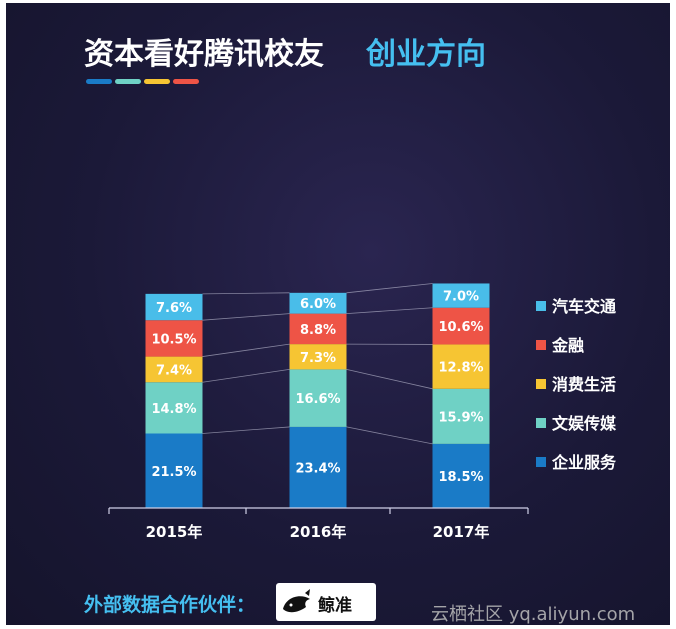 The image size is (676, 629). Describe the element at coordinates (567, 345) in the screenshot. I see `legend-label: 金融` at that location.